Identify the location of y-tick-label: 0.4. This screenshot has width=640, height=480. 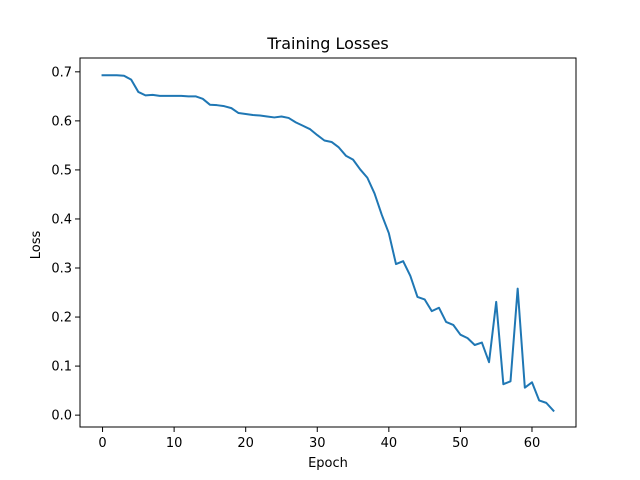
(61, 219).